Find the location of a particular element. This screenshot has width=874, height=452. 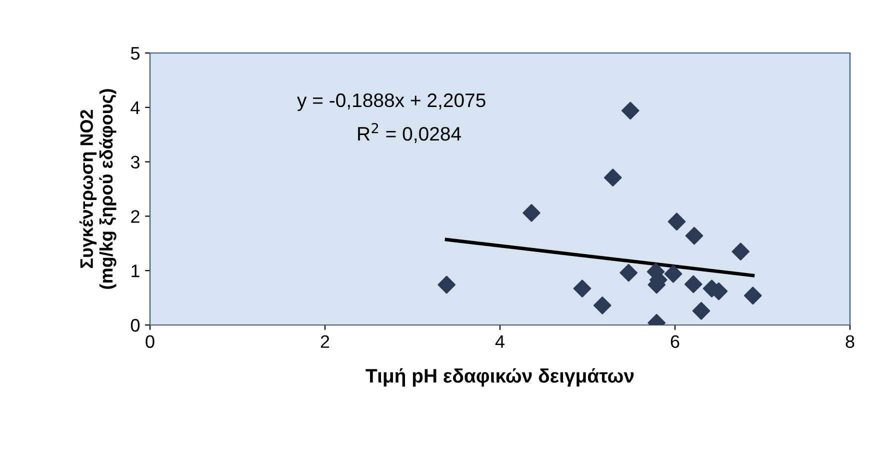

y-tick-label: 3 is located at coordinates (135, 162).